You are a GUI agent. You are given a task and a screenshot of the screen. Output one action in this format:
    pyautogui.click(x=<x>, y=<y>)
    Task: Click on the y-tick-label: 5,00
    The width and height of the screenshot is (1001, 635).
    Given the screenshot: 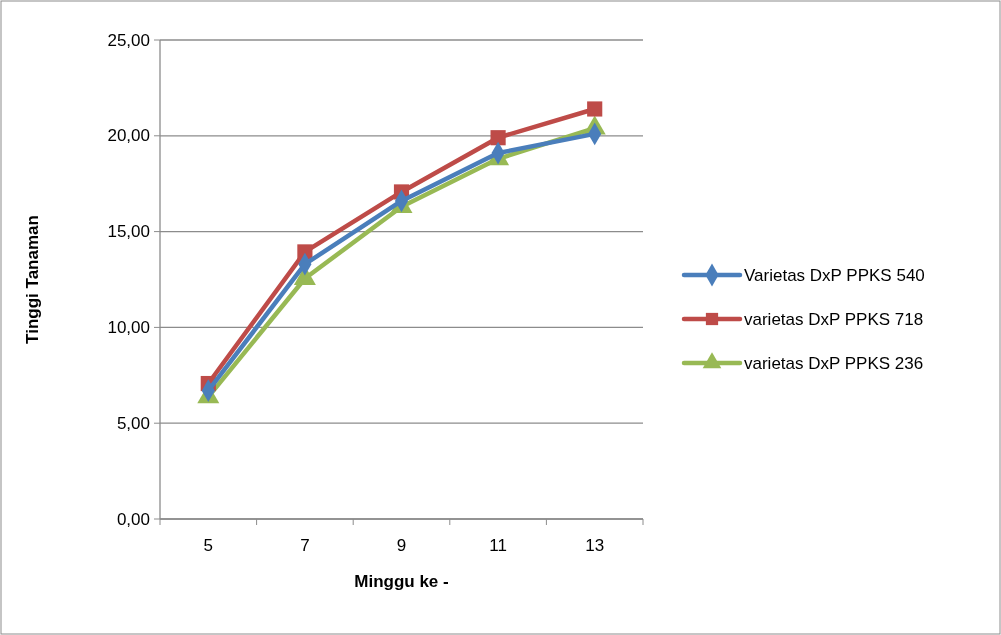 What is the action you would take?
    pyautogui.click(x=133, y=423)
    